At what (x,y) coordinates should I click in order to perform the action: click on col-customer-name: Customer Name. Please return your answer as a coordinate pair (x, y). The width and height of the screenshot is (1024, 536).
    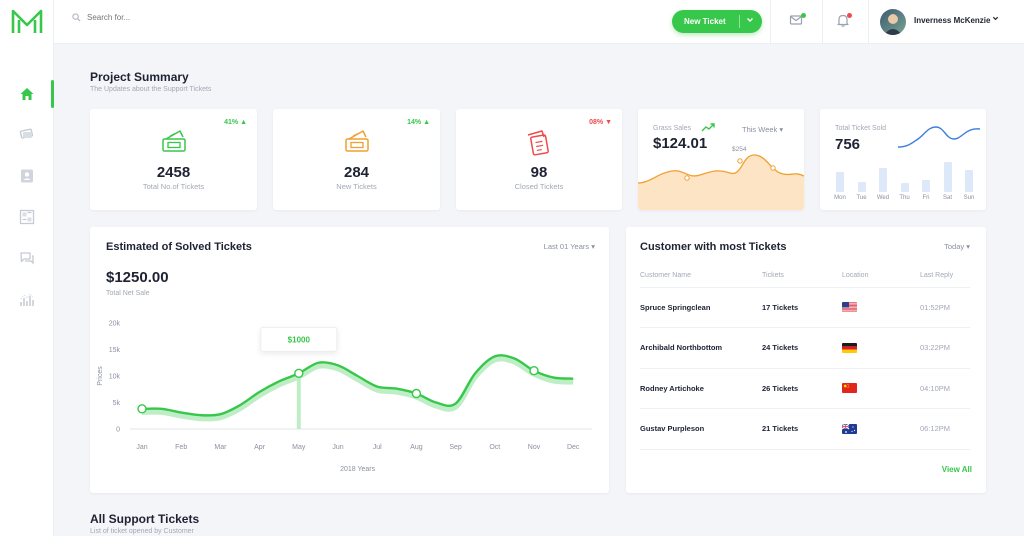
    Looking at the image, I should click on (701, 276).